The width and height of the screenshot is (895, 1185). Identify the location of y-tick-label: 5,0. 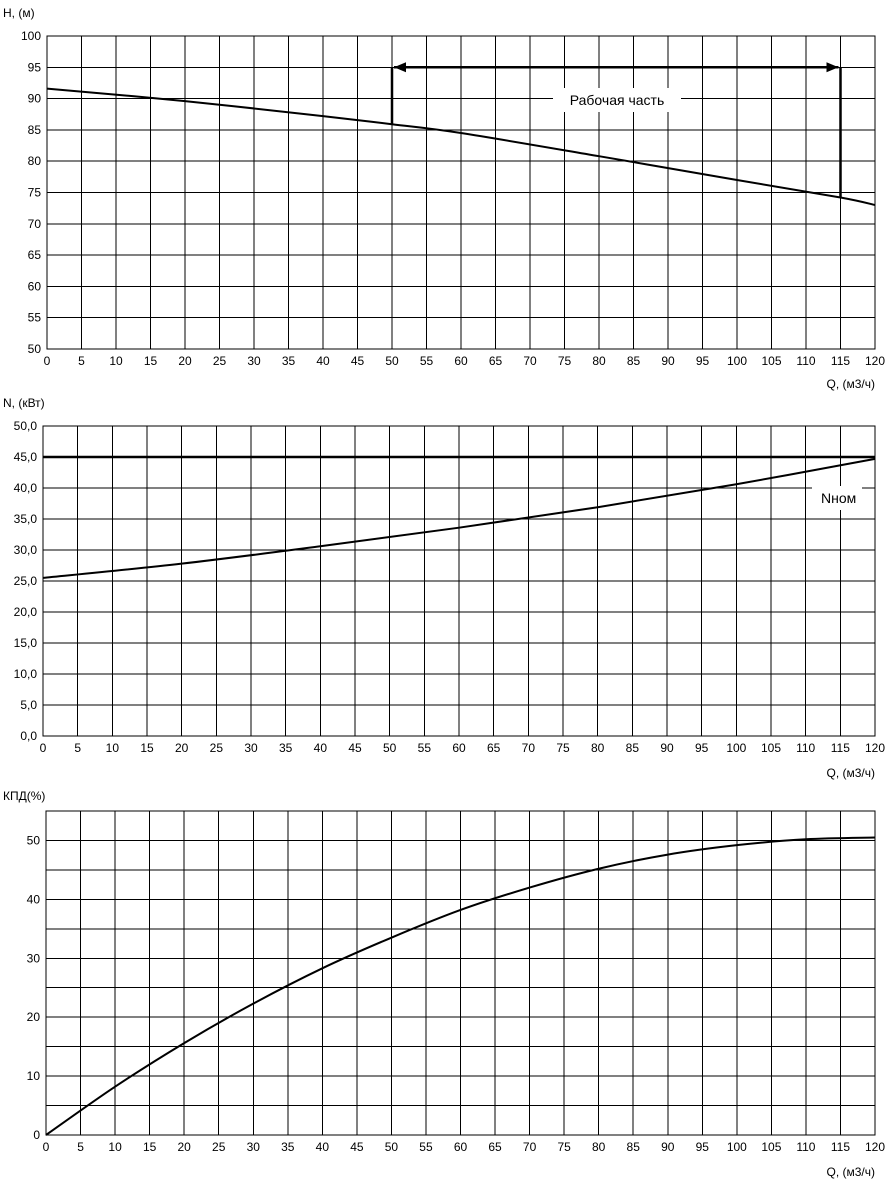
(28, 705).